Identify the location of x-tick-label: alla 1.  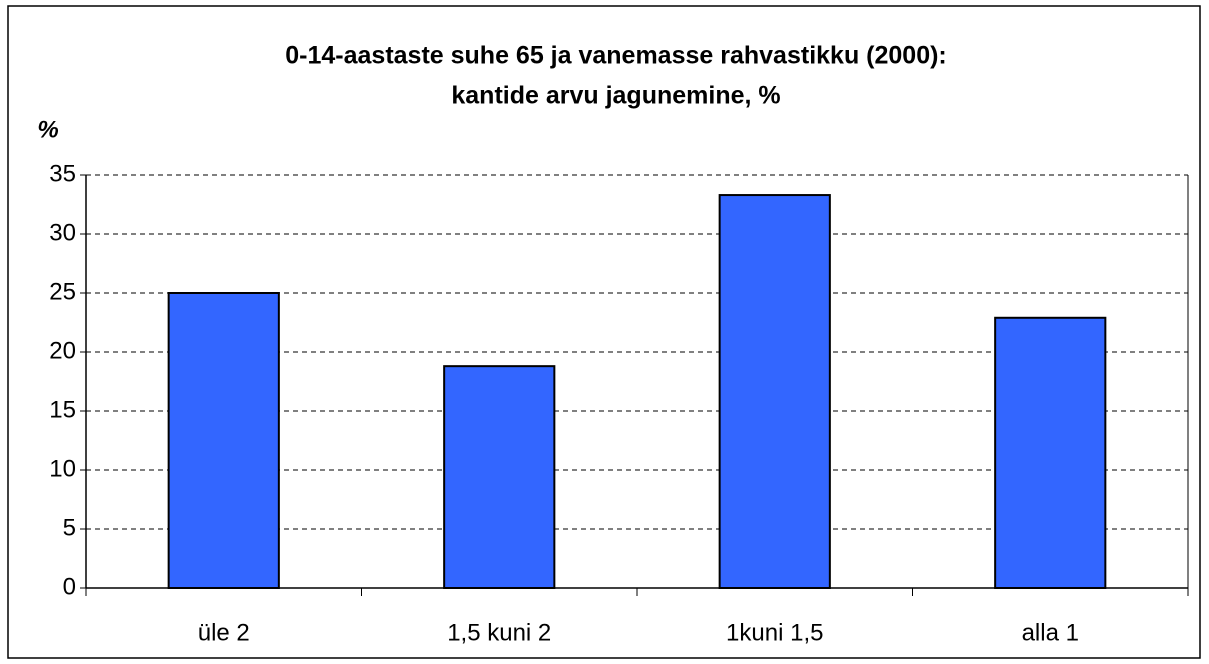
(1050, 632).